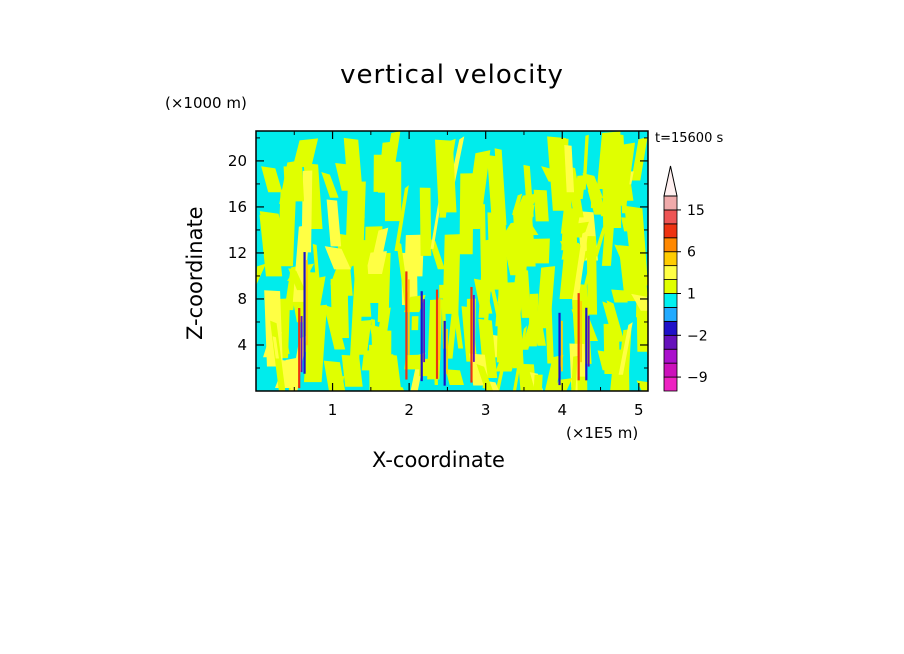  I want to click on y-axis-unit-label: (×1000 m), so click(206, 103).